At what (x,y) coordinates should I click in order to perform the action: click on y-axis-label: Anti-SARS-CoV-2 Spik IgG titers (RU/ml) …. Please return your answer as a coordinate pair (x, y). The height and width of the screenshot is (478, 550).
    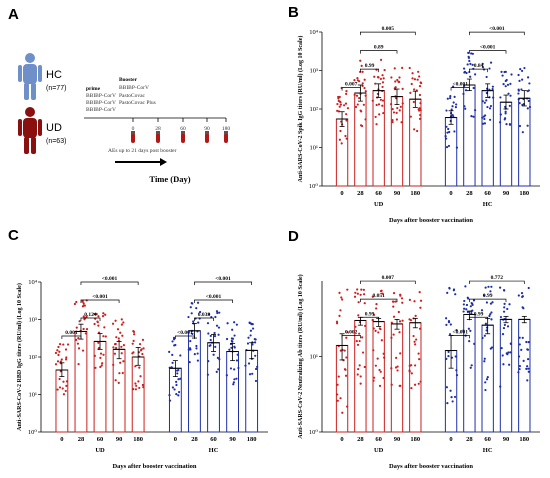
    Looking at the image, I should click on (300, 109).